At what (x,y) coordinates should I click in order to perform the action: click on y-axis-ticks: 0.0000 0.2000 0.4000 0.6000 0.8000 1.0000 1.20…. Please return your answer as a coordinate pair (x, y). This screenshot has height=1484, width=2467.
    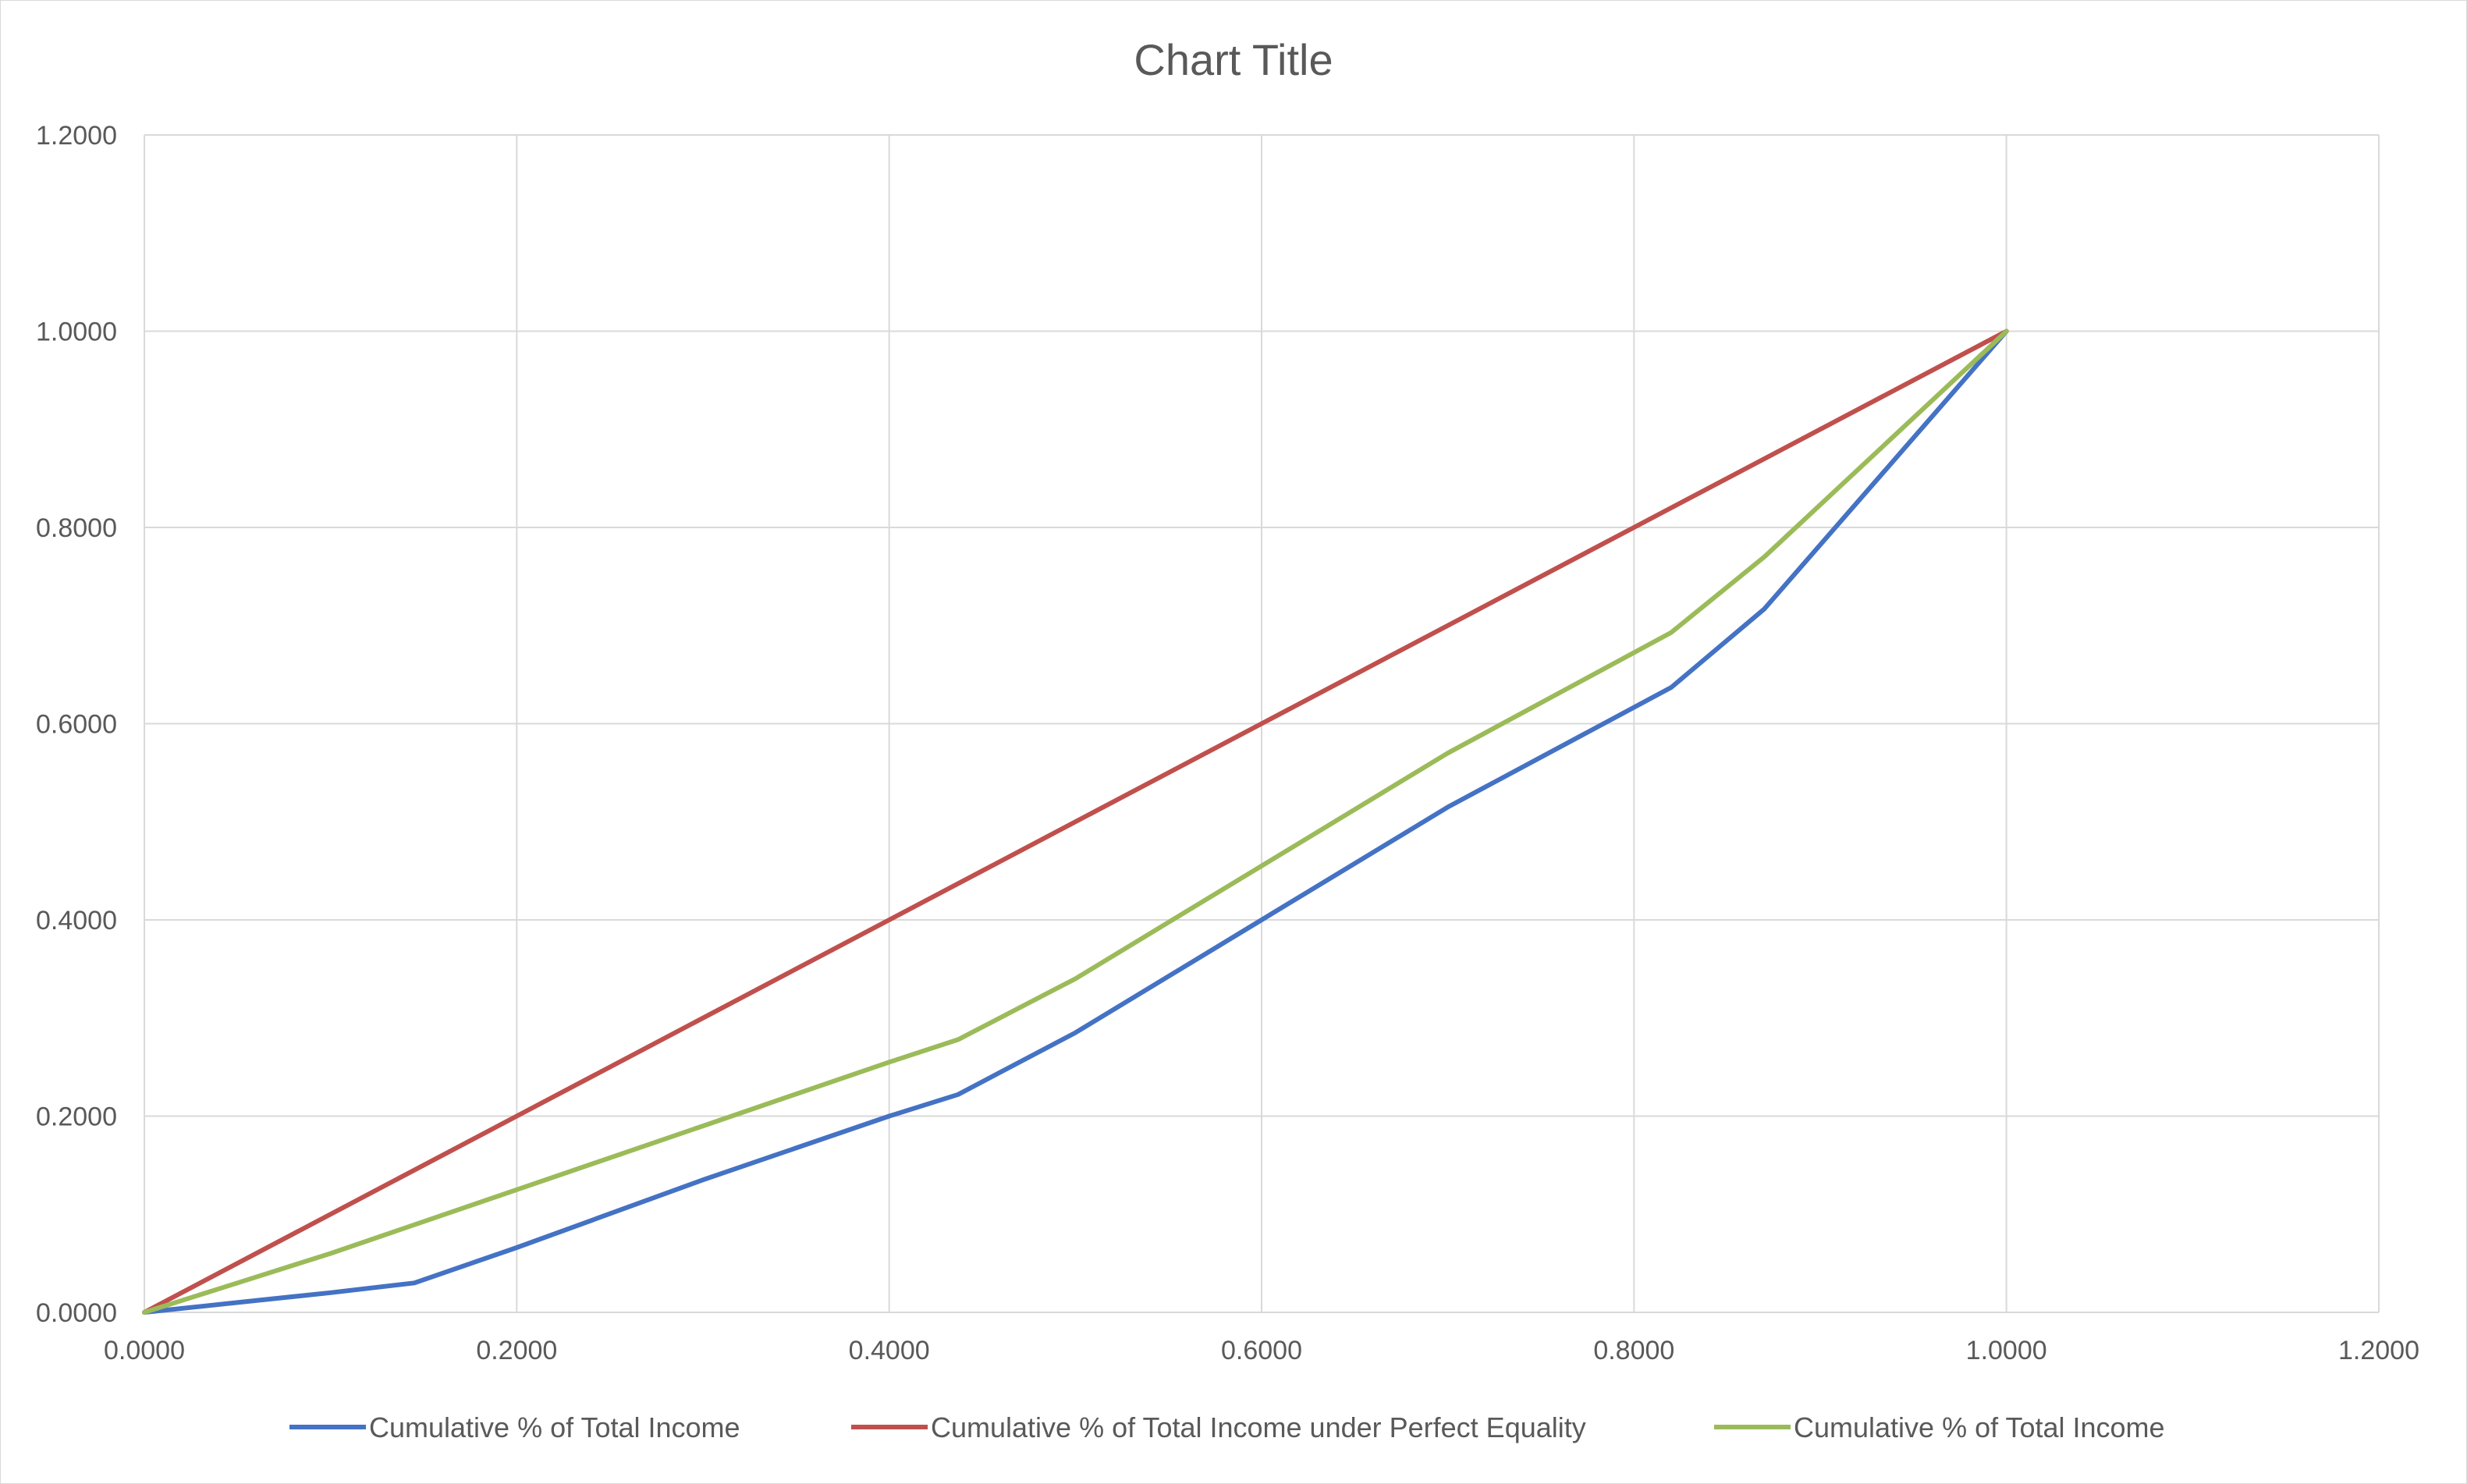
    Looking at the image, I should click on (76, 725).